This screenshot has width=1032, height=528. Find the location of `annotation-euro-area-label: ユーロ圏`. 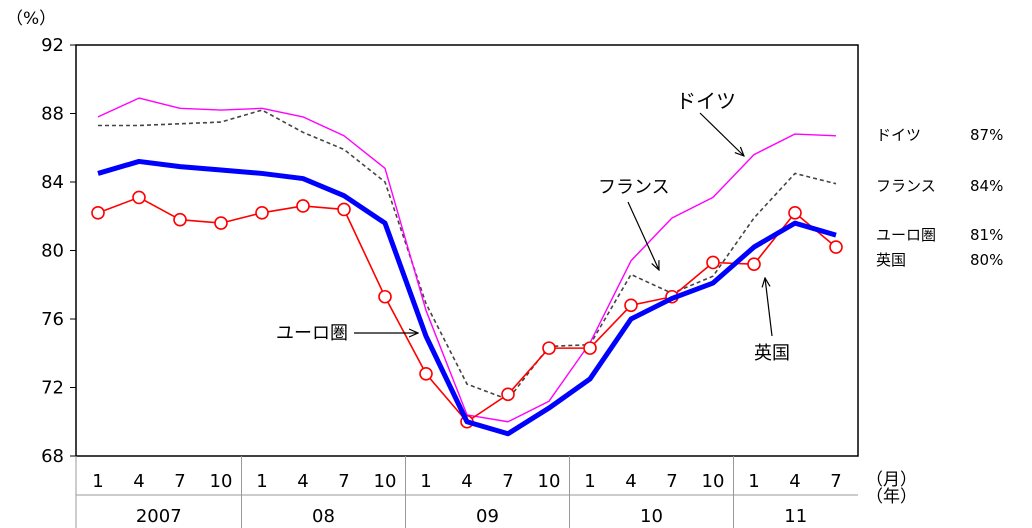

annotation-euro-area-label: ユーロ圏 is located at coordinates (312, 333).